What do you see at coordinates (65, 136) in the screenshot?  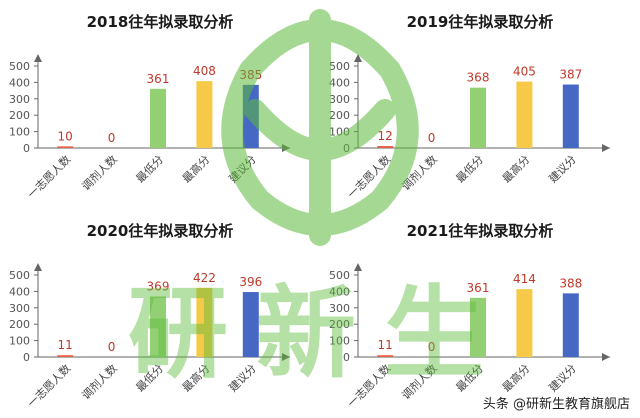 I see `data-label: 10` at bounding box center [65, 136].